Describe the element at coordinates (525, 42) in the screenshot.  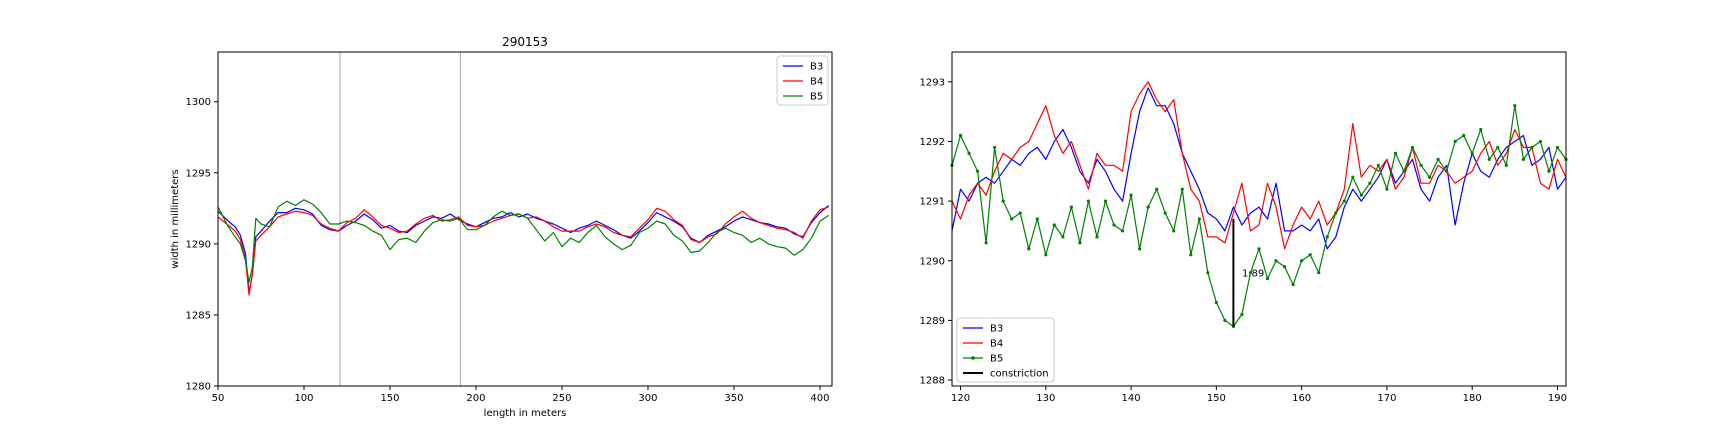
I see `chart-title: 290153` at that location.